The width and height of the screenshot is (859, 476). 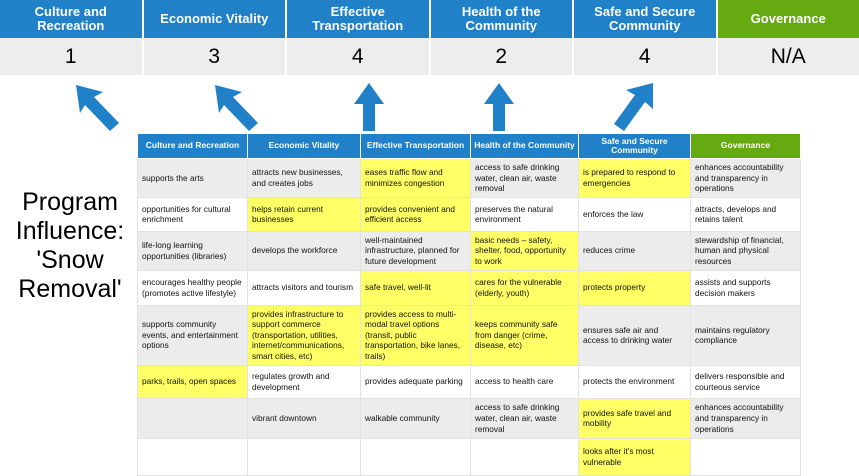 I want to click on scorecard-header-label: Effective Transportation, so click(x=358, y=19).